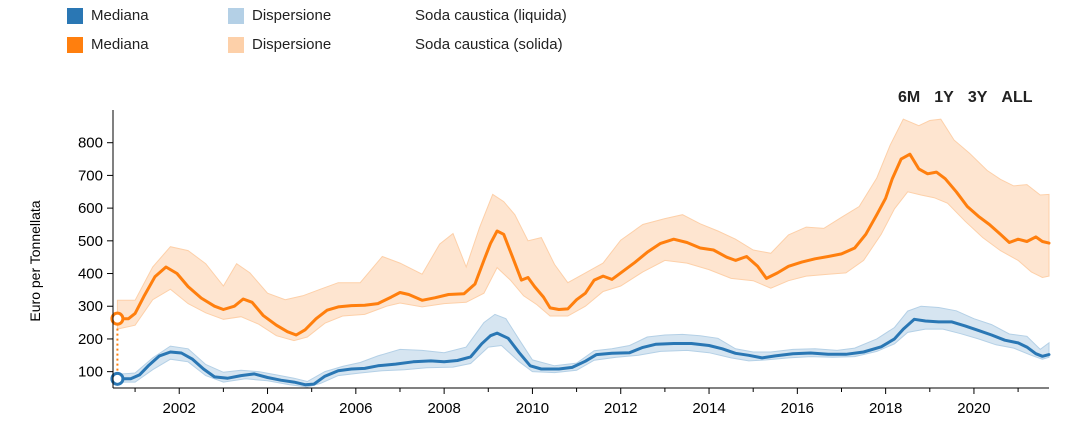  Describe the element at coordinates (355, 408) in the screenshot. I see `x-tick-label-2006: 2006` at that location.